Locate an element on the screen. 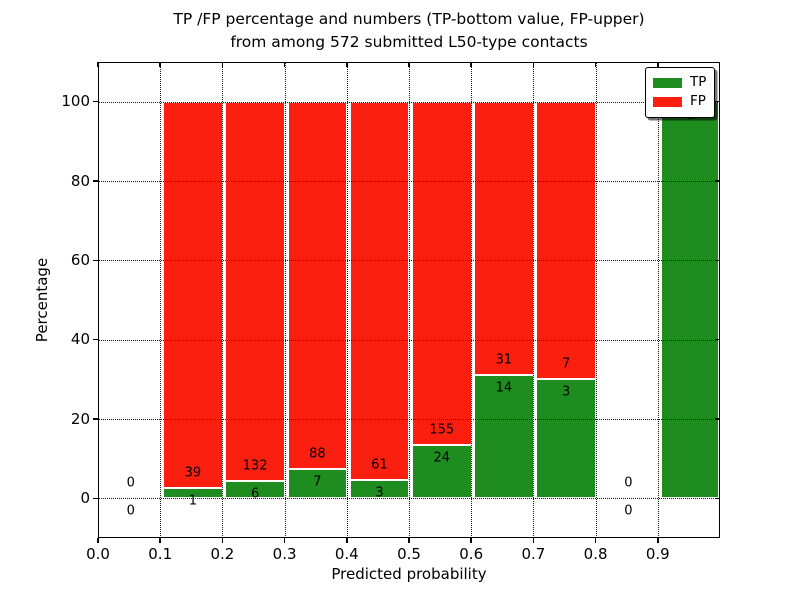  fp-color-swatch is located at coordinates (667, 101).